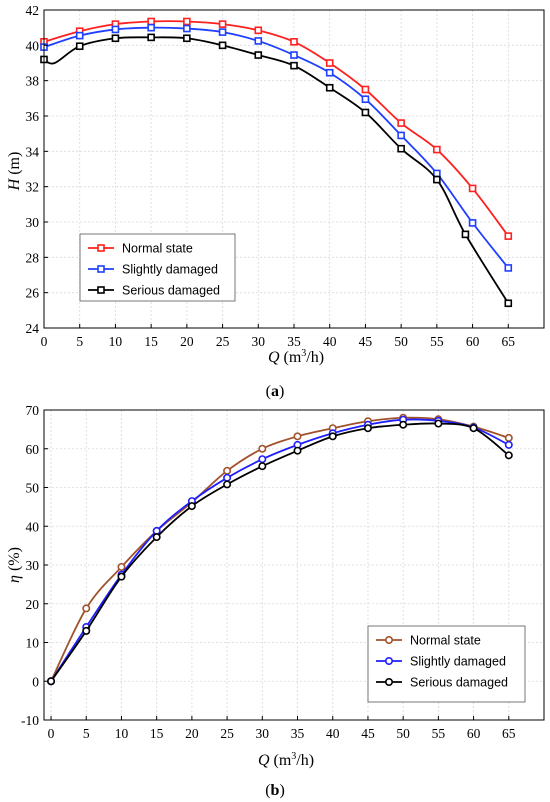  I want to click on caption-b: (b), so click(275, 790).